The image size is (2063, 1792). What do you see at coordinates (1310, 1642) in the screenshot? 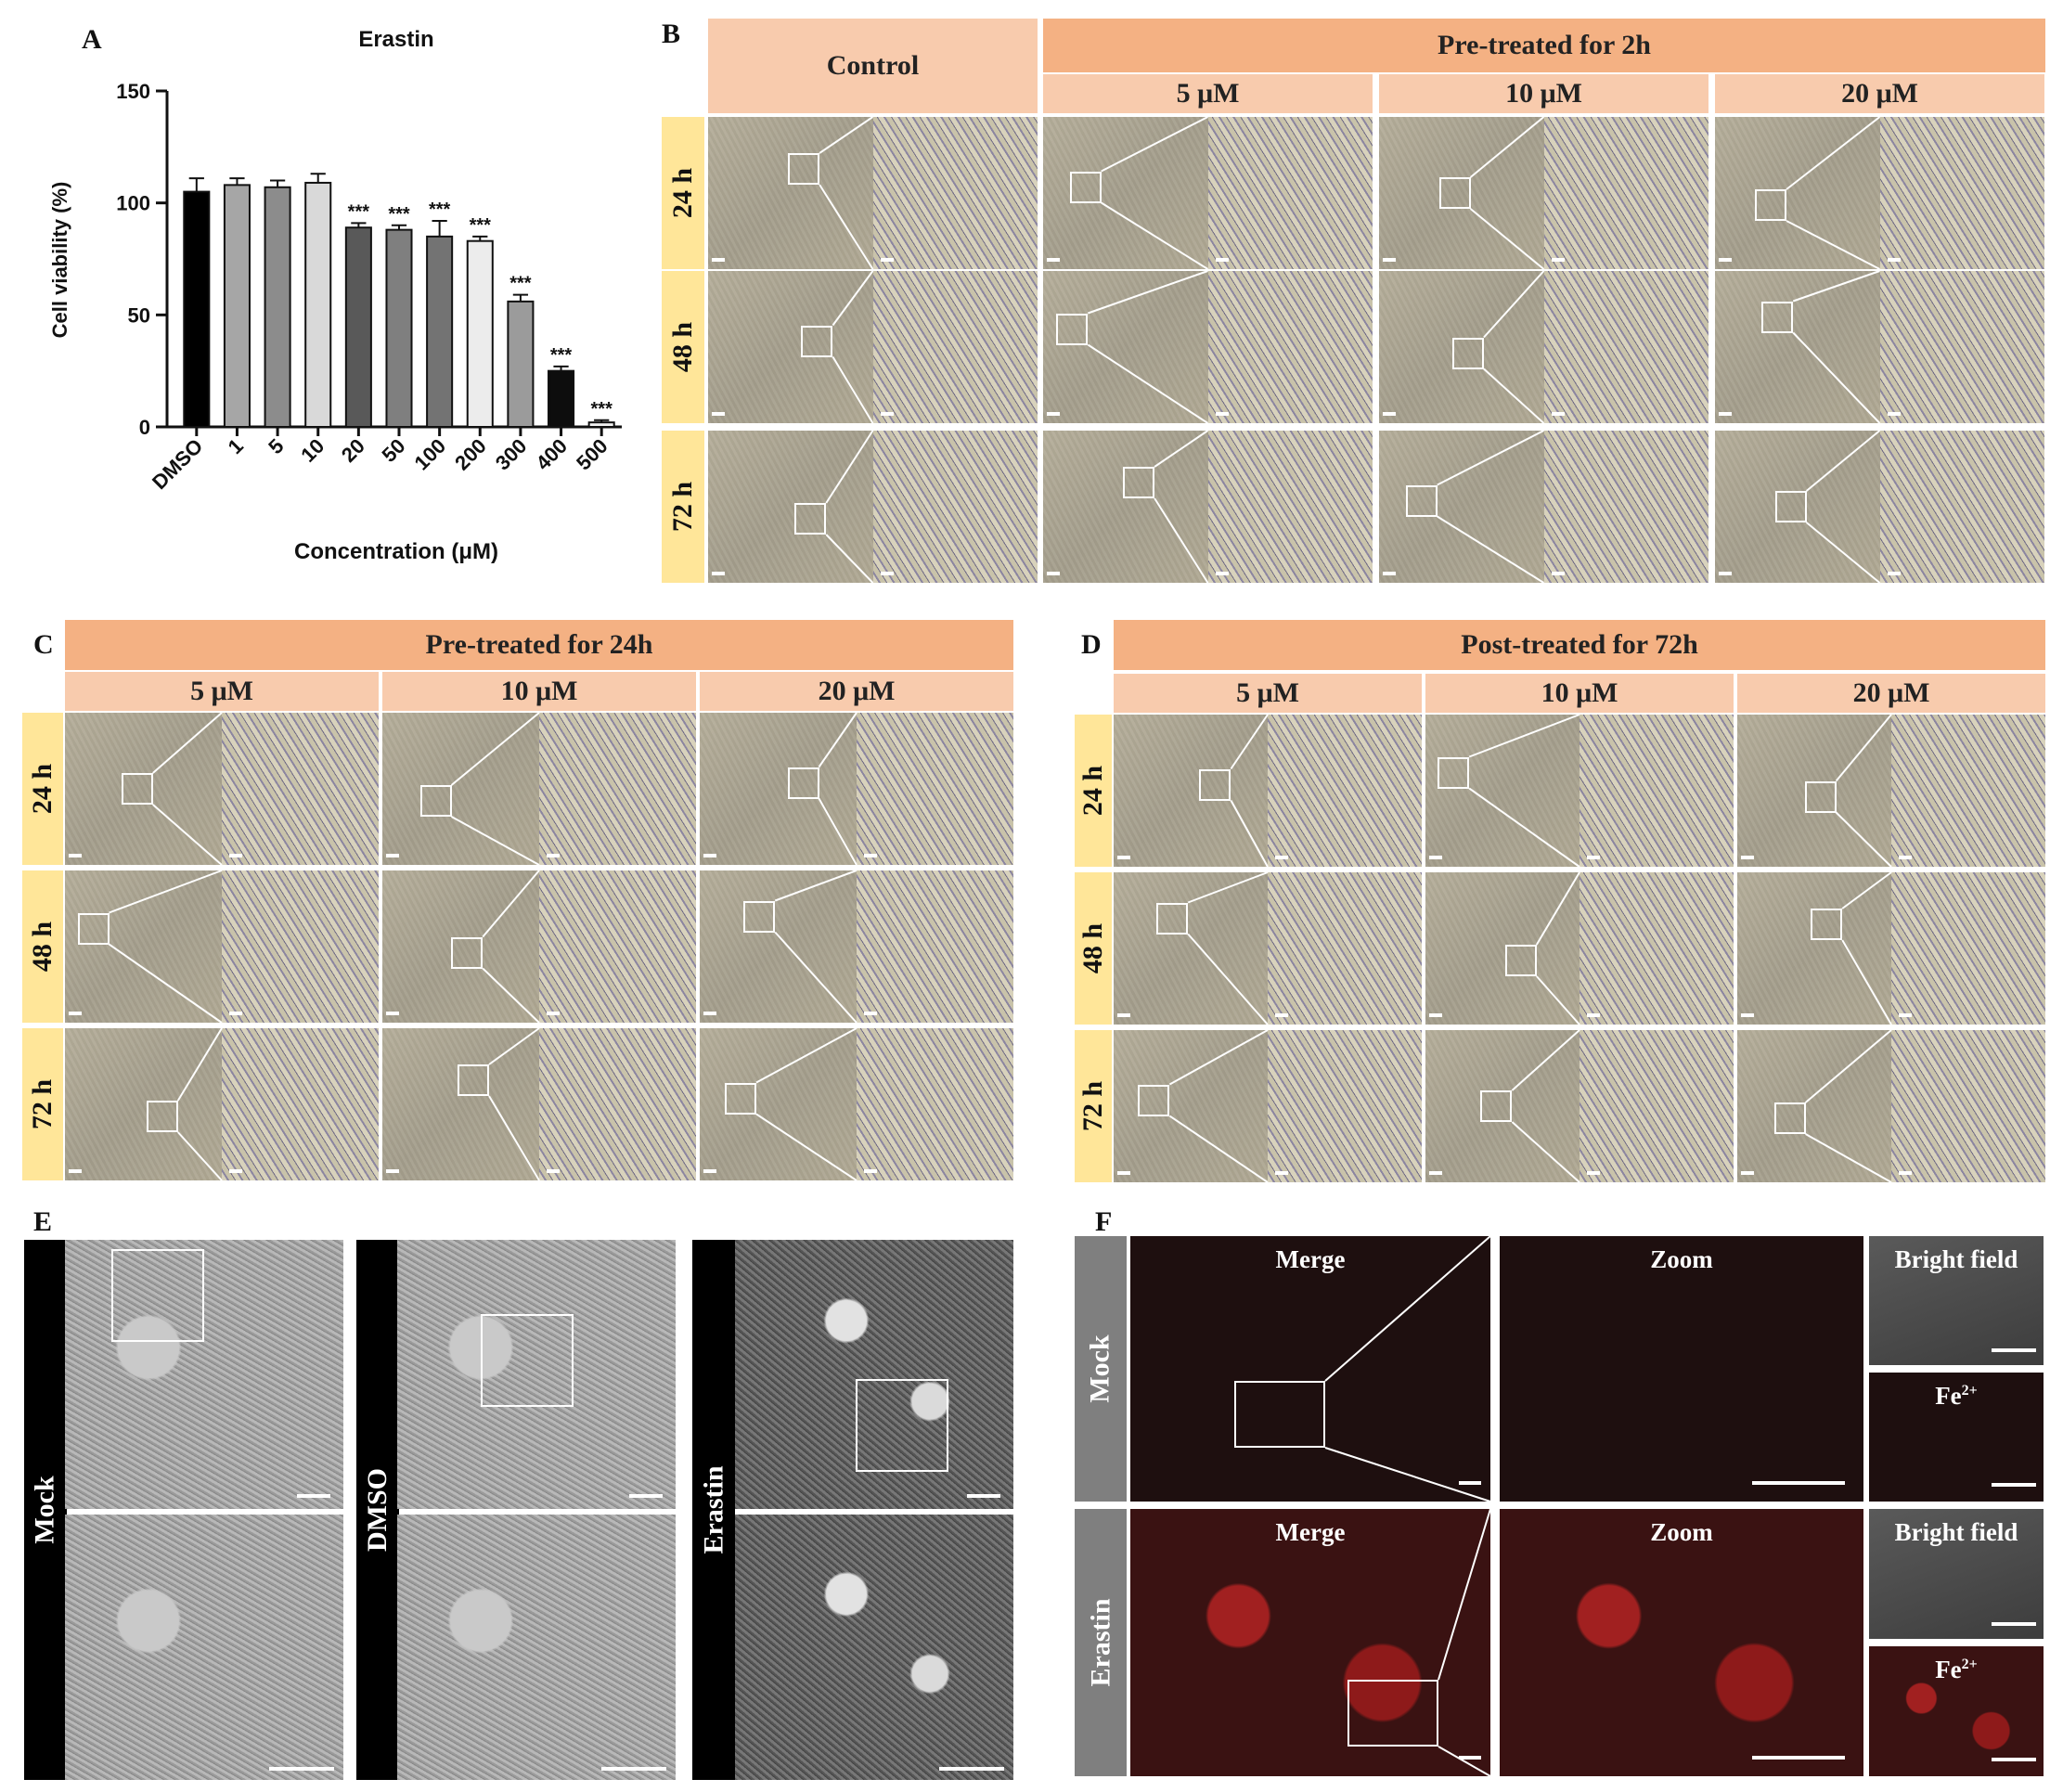
I see `merge-image-1: Merge` at bounding box center [1310, 1642].